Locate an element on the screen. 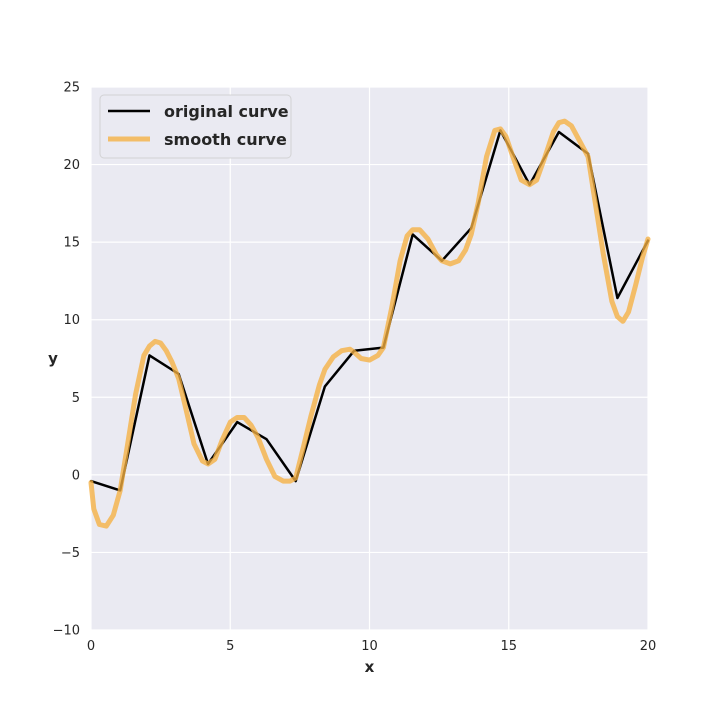 The width and height of the screenshot is (720, 725). x-axis-label: x is located at coordinates (370, 667).